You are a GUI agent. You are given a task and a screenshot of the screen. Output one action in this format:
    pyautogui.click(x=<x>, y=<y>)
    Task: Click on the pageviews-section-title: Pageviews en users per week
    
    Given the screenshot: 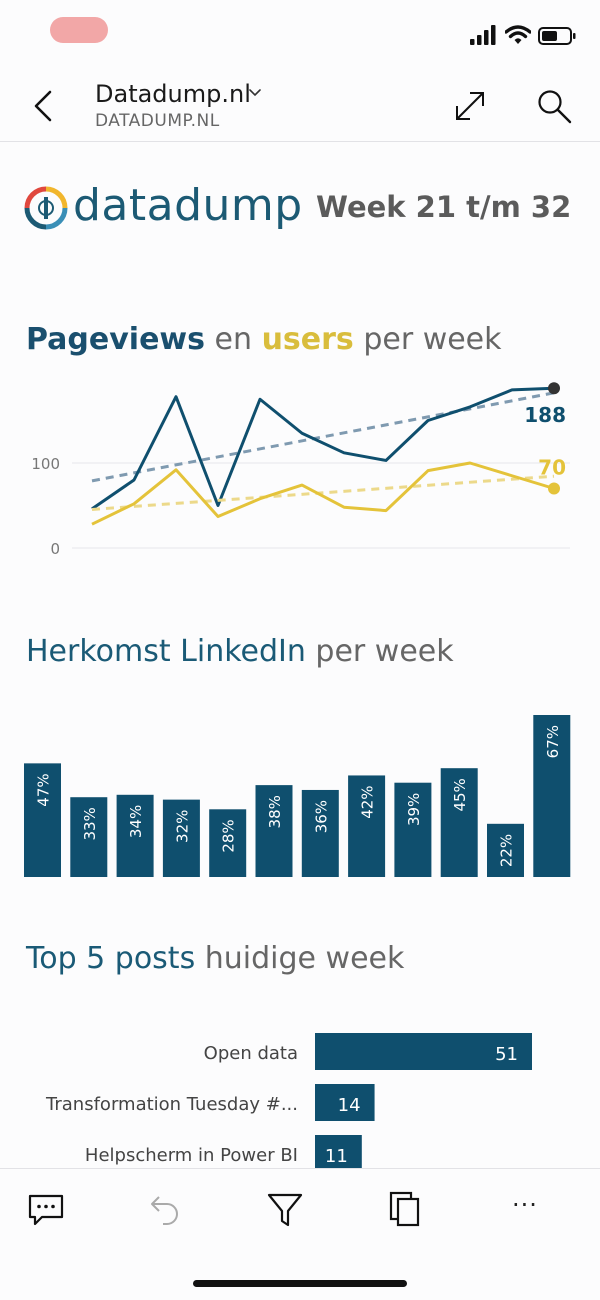 What is the action you would take?
    pyautogui.click(x=264, y=339)
    